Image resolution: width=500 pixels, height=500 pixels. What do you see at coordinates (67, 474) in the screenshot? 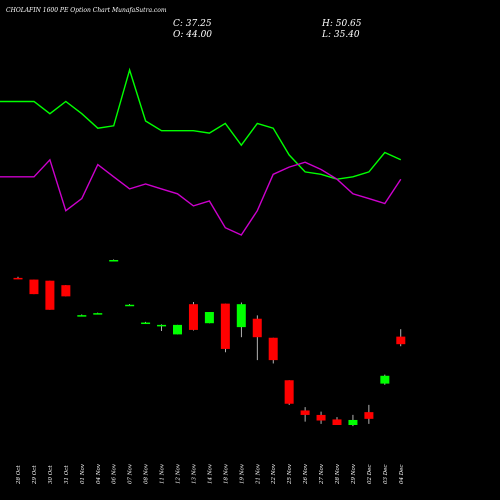
I see `x-tick-label: 31 Oct` at bounding box center [67, 474].